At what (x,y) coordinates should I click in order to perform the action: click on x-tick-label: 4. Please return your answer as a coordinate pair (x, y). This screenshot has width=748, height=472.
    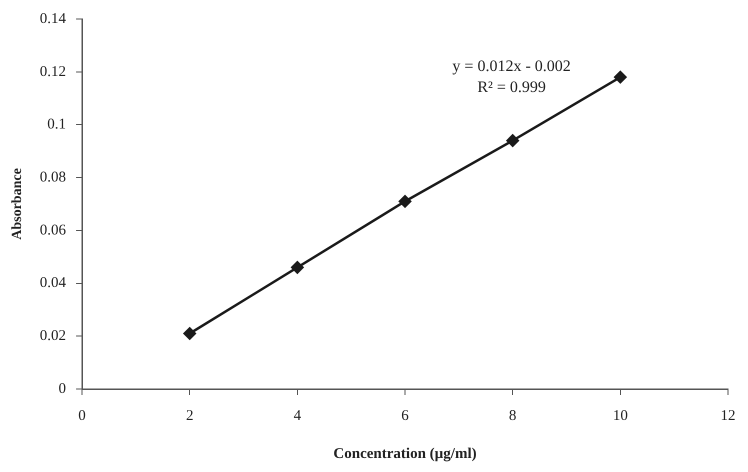
    Looking at the image, I should click on (298, 416).